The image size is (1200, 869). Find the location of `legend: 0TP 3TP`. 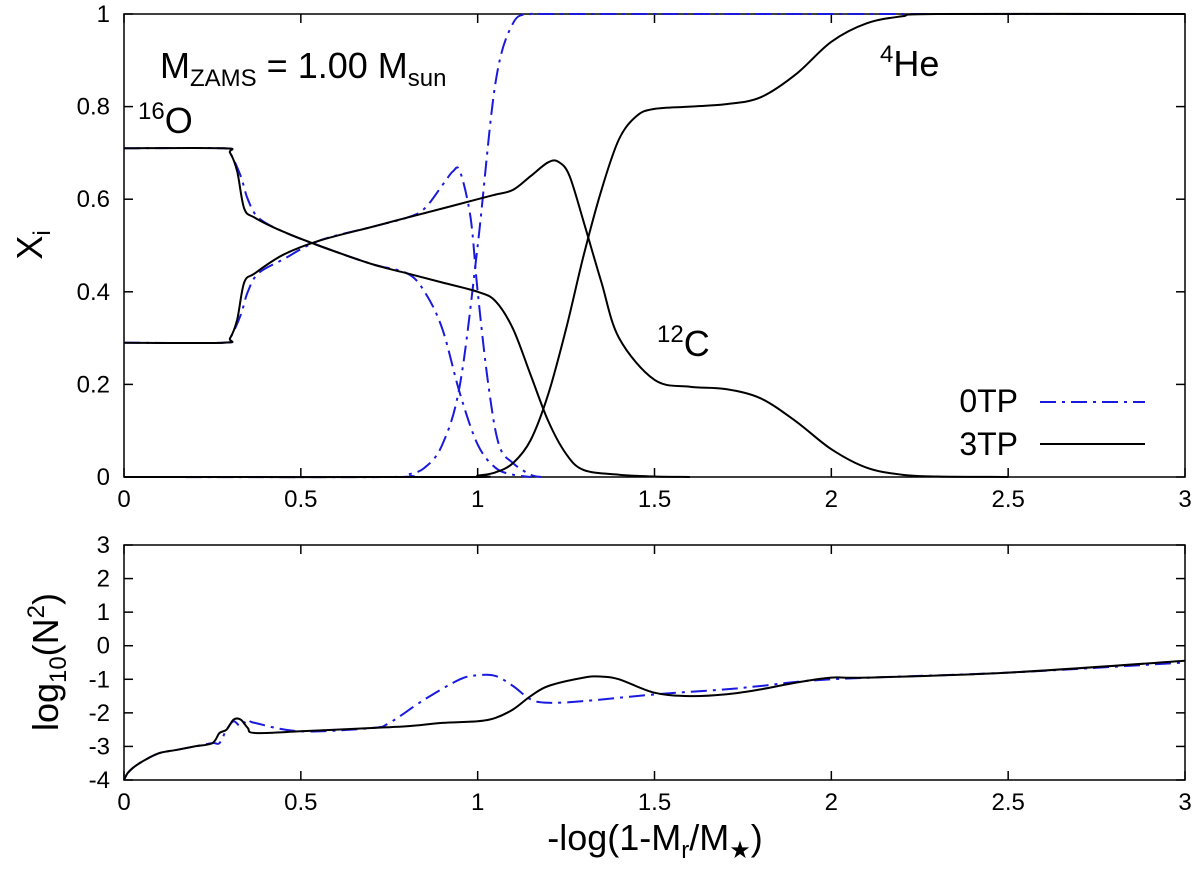

legend: 0TP 3TP is located at coordinates (1052, 422).